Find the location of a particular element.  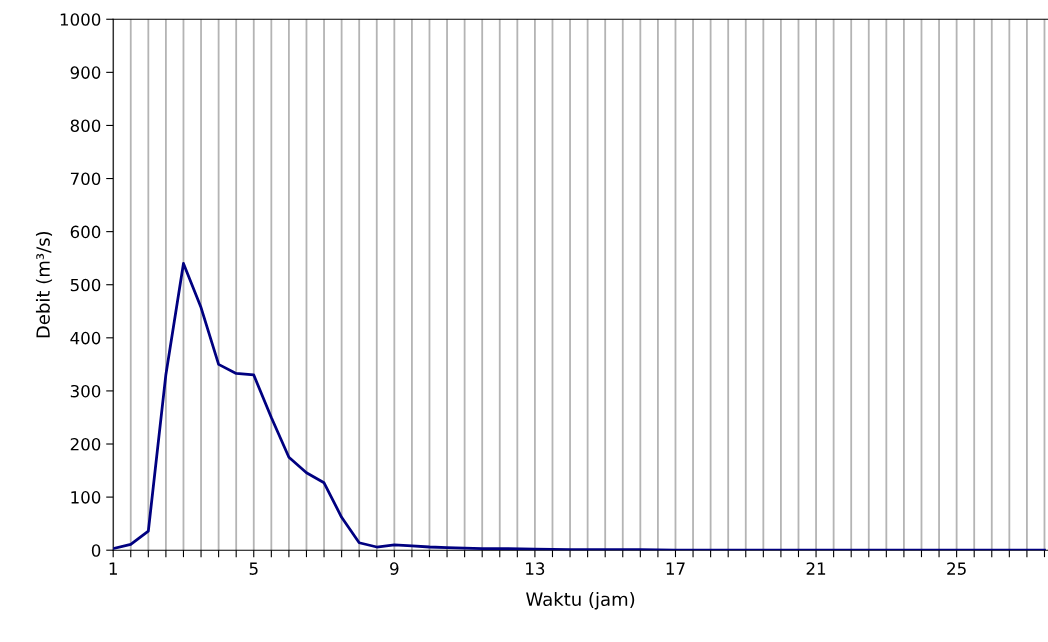

y-tick-label: 400 is located at coordinates (85, 338).